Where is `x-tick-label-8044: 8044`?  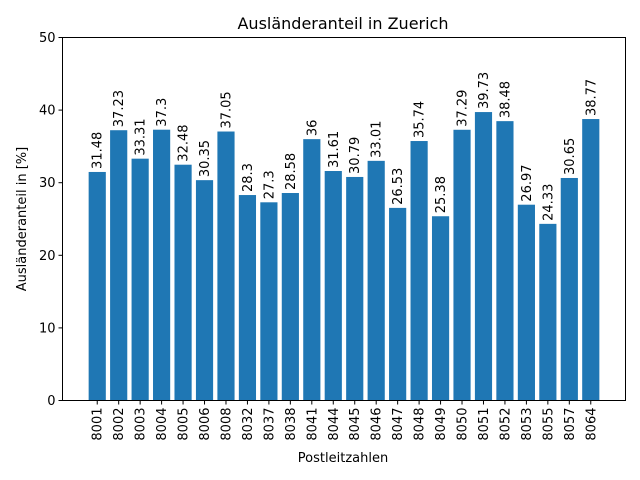 x-tick-label-8044: 8044 is located at coordinates (334, 424).